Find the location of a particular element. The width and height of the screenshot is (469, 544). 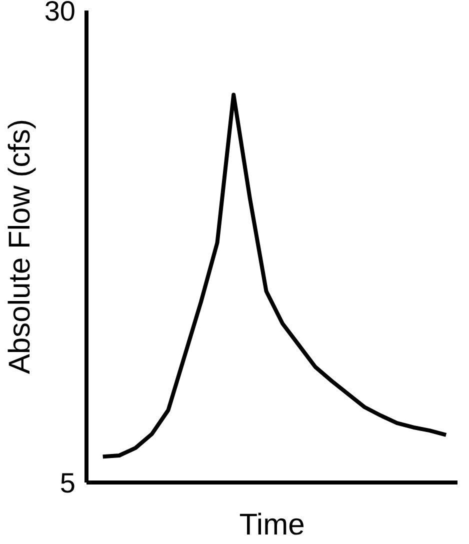

y-axis-title: Absolute Flow (cfs) is located at coordinates (19, 246).